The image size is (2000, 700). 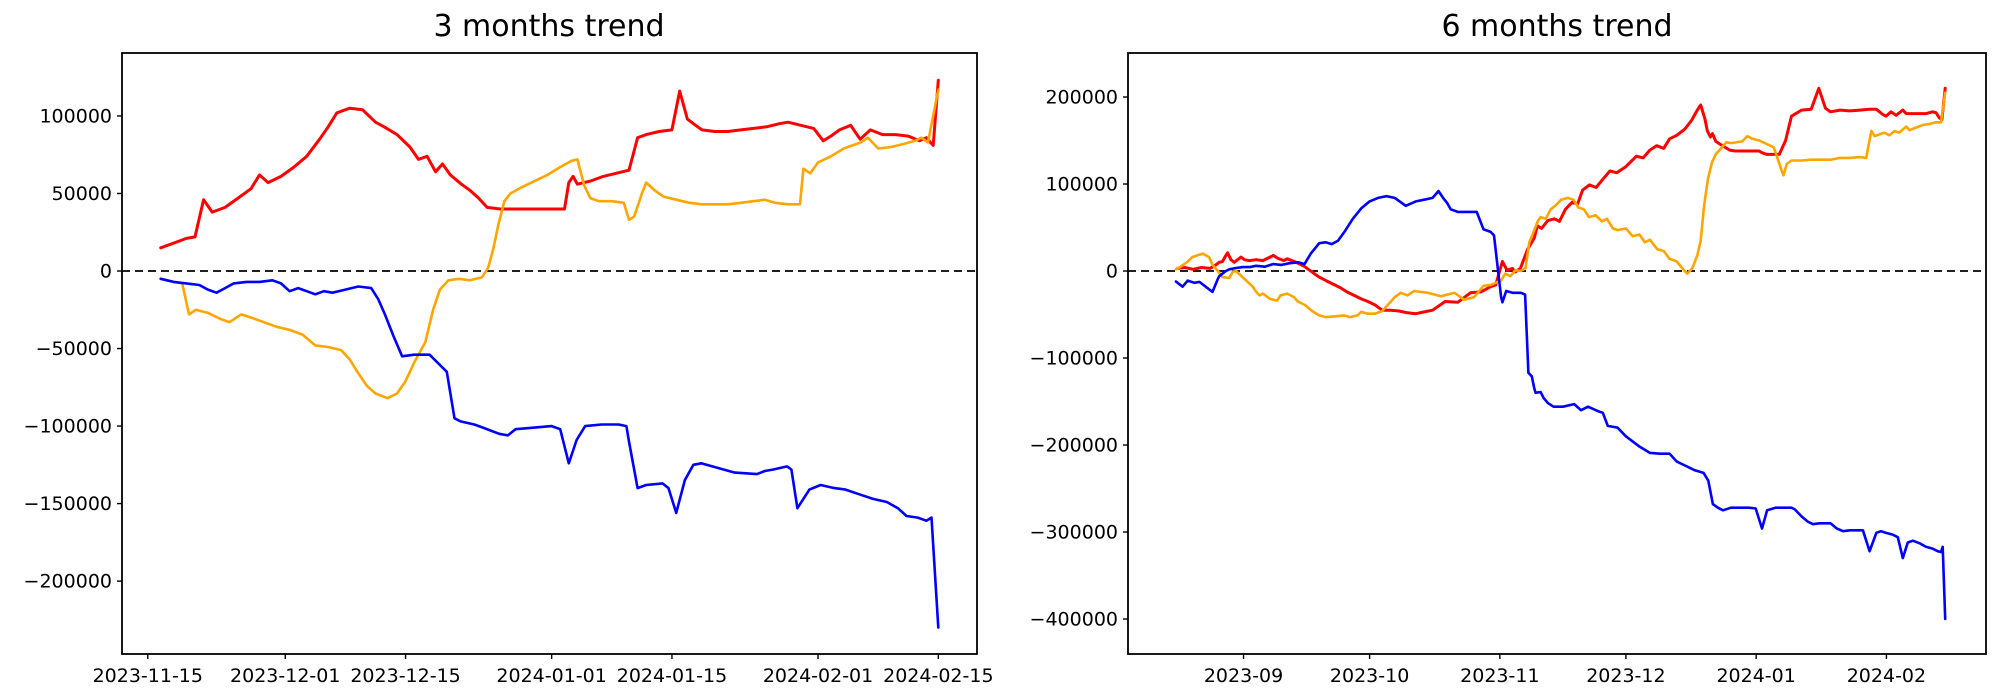 What do you see at coordinates (938, 676) in the screenshot?
I see `x-tick-label: 2024-02-15` at bounding box center [938, 676].